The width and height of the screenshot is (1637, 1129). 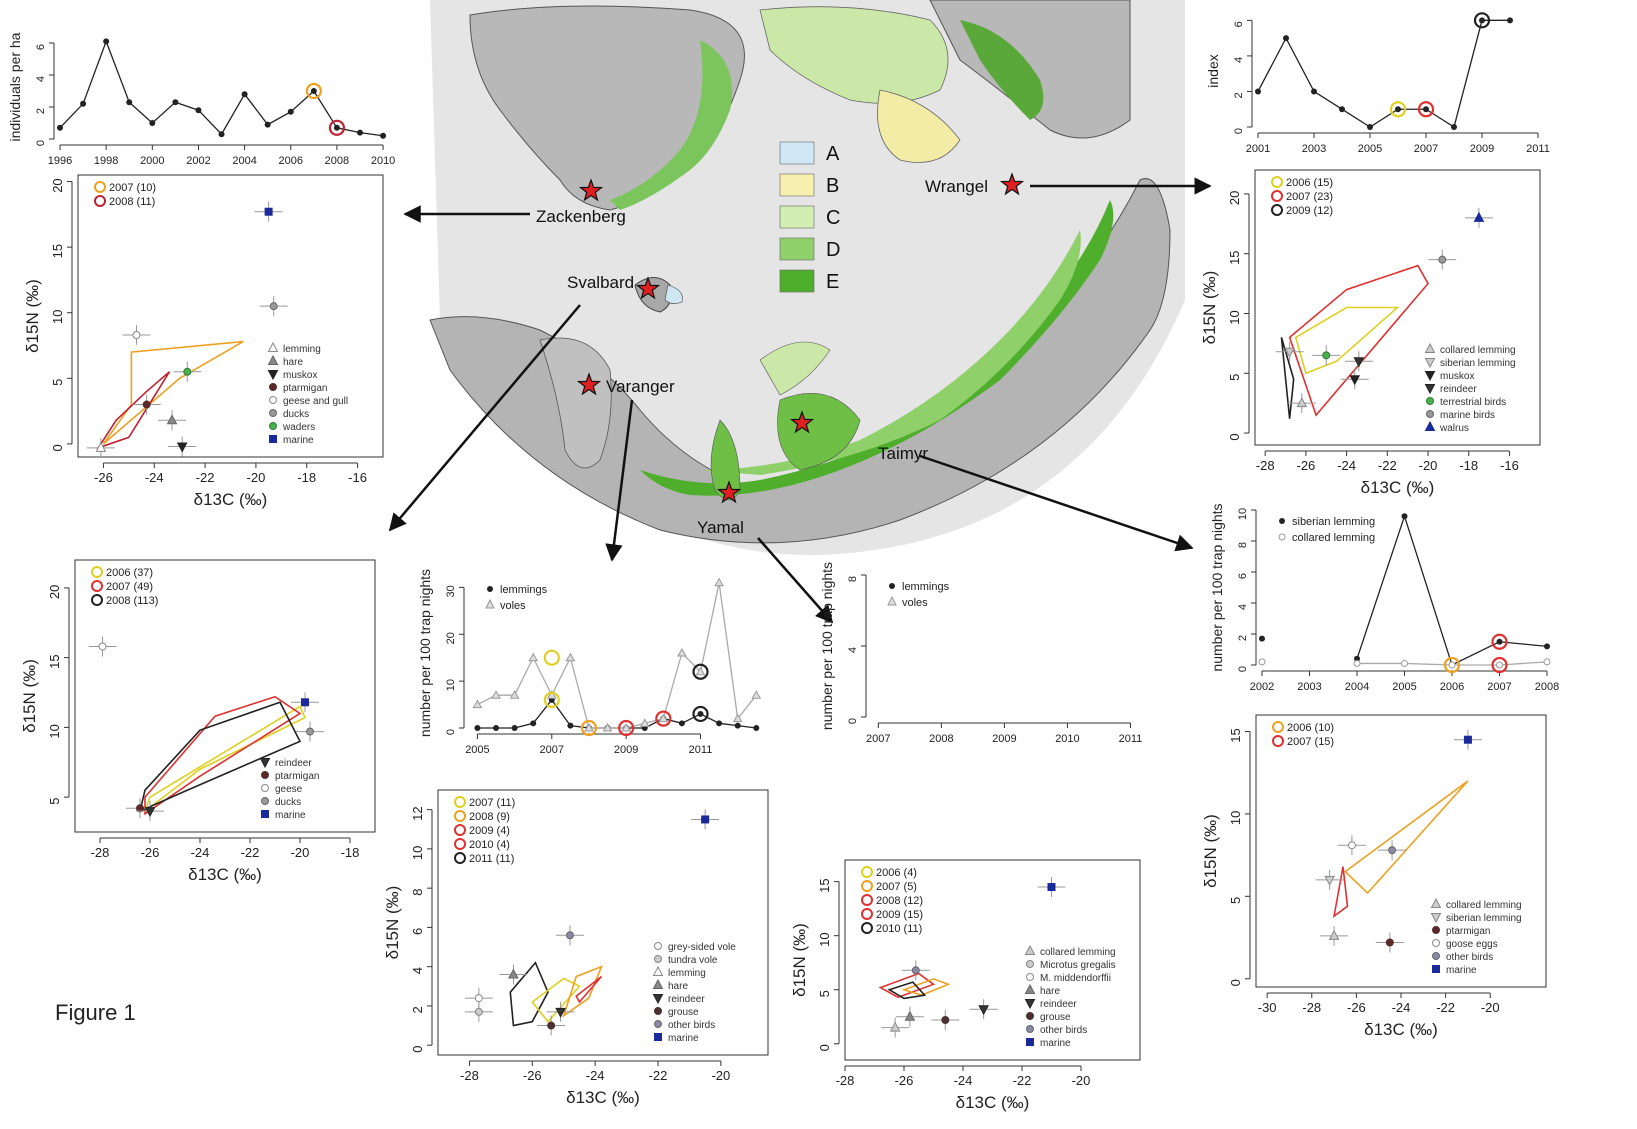 I want to click on site-label-varanger: Varanger, so click(x=640, y=386).